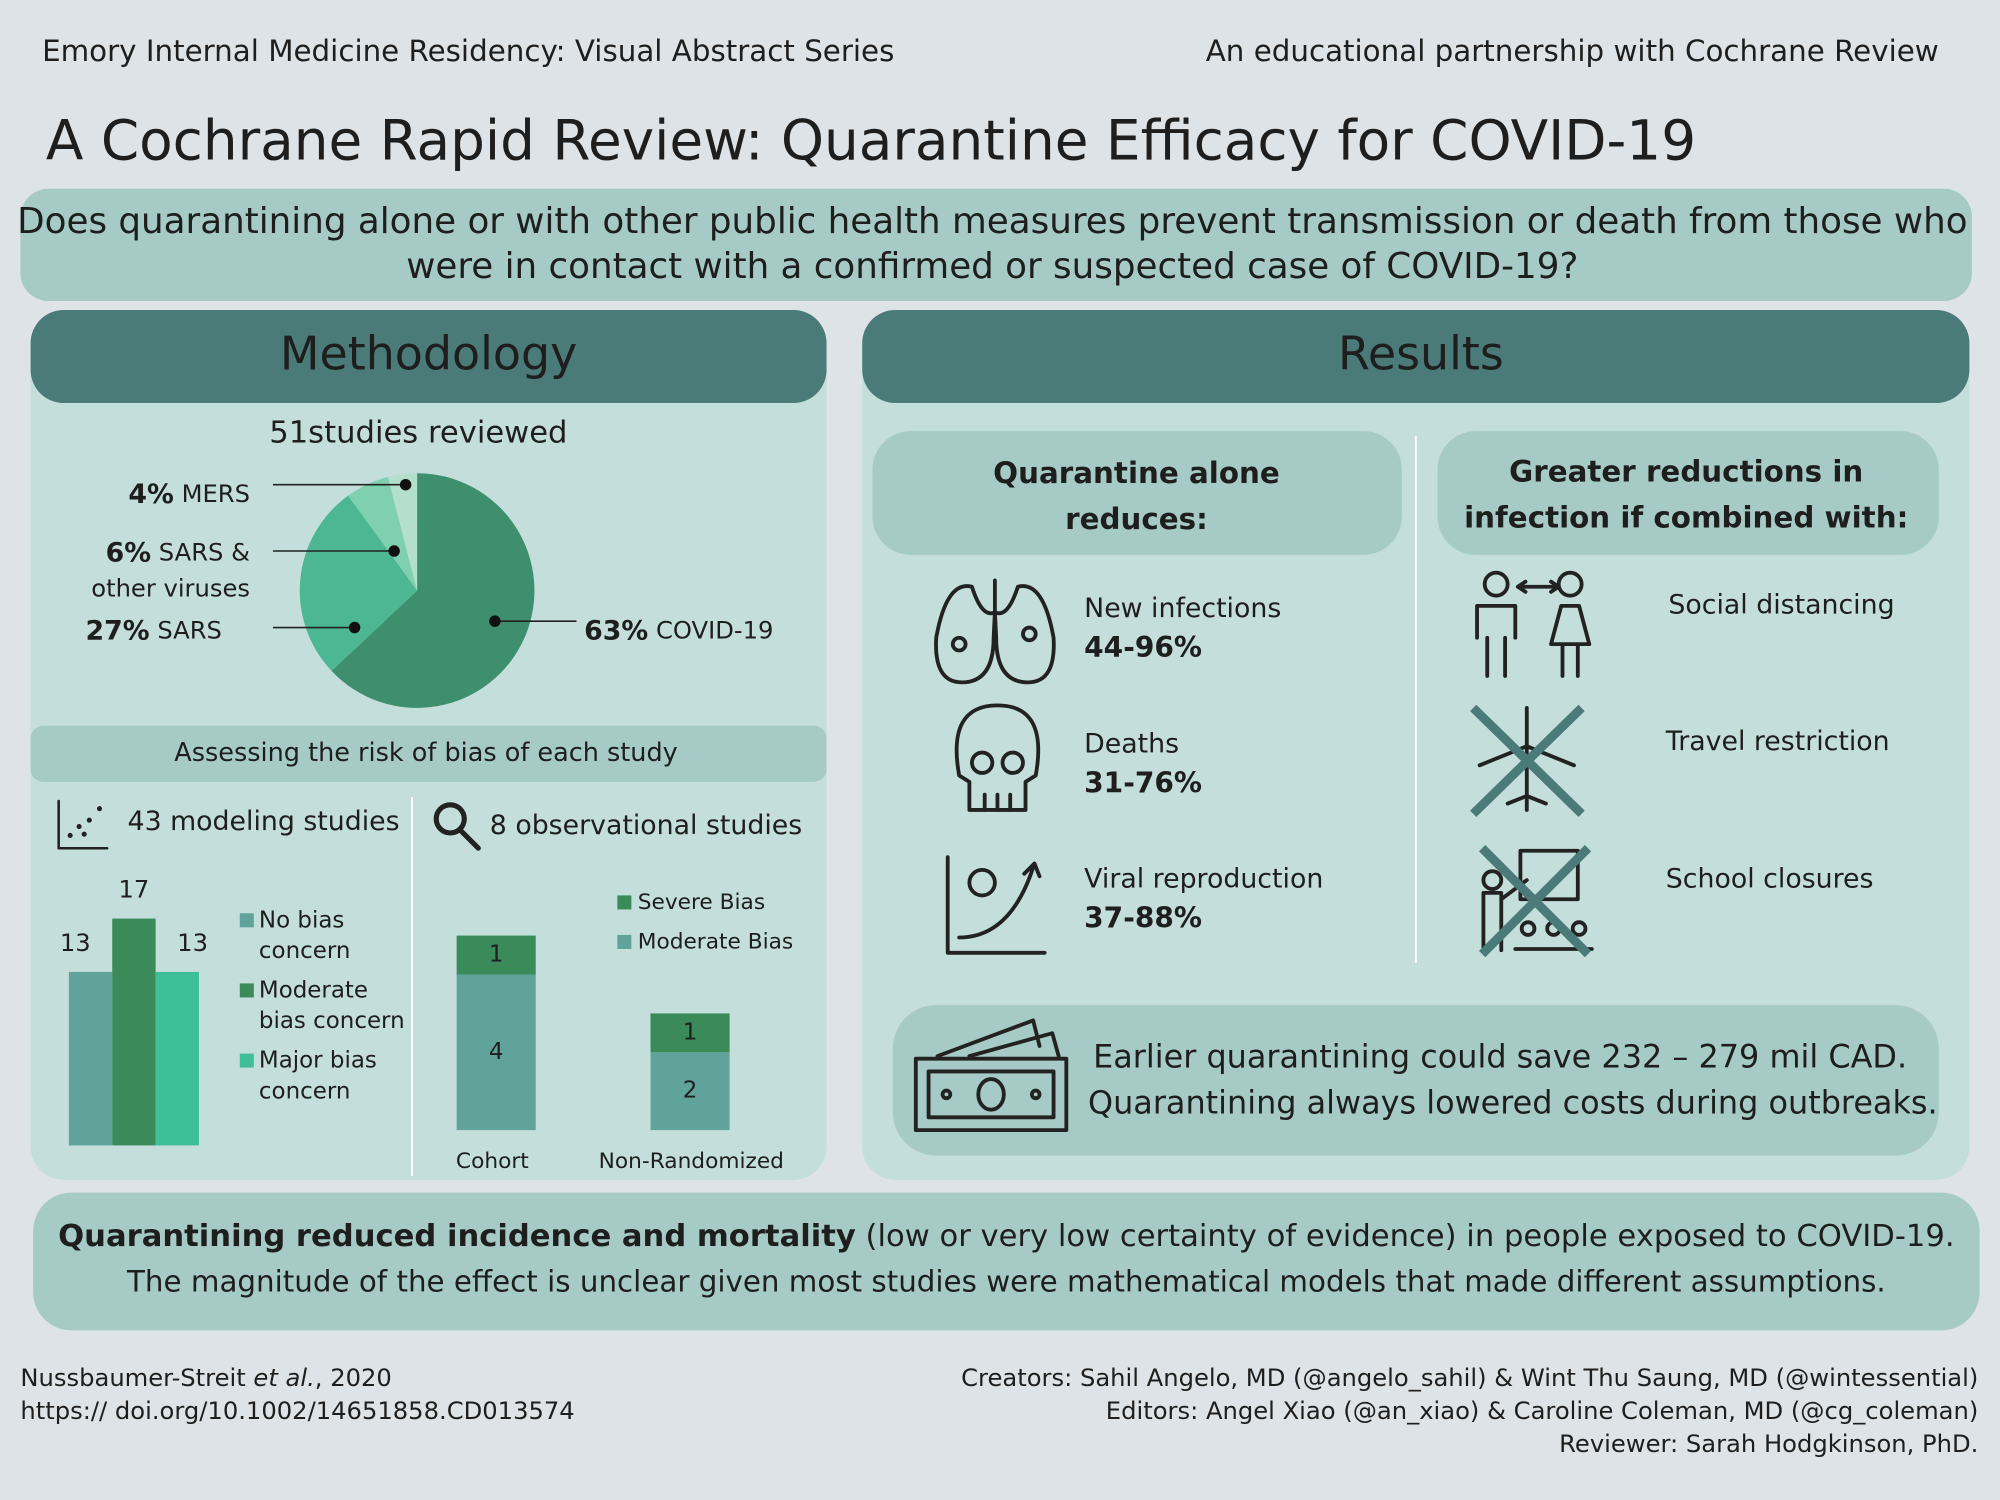 The width and height of the screenshot is (2000, 1500). What do you see at coordinates (1143, 647) in the screenshot?
I see `outcome-range: 44-96%` at bounding box center [1143, 647].